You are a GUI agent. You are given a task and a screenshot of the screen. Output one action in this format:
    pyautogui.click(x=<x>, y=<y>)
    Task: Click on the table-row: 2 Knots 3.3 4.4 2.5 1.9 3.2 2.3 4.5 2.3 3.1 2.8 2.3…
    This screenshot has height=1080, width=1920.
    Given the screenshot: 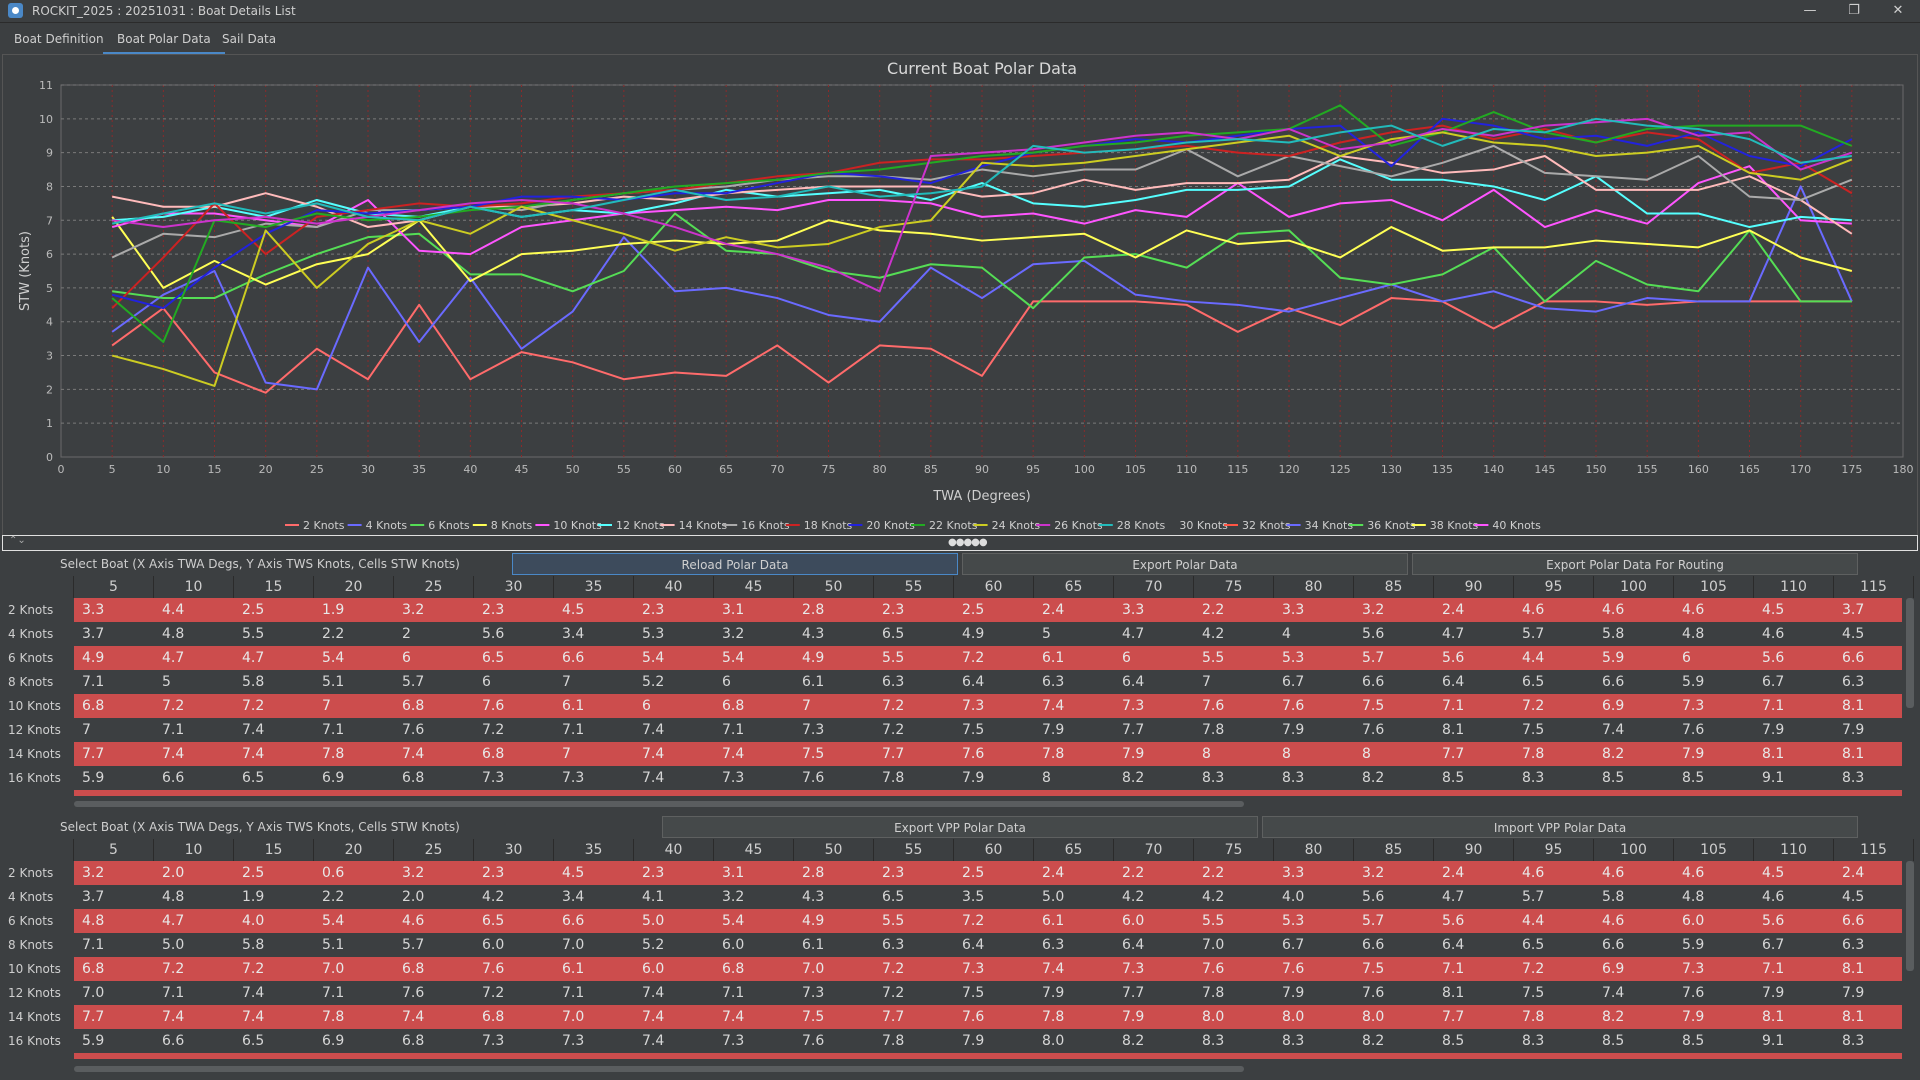 What is the action you would take?
    pyautogui.click(x=959, y=610)
    